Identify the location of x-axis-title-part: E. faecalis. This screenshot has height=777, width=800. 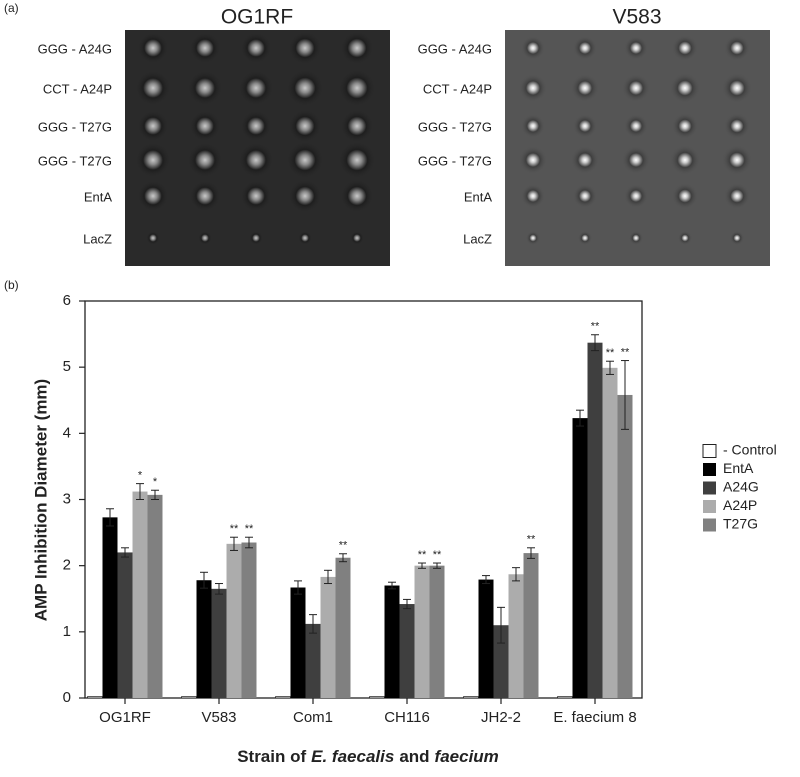
(352, 756).